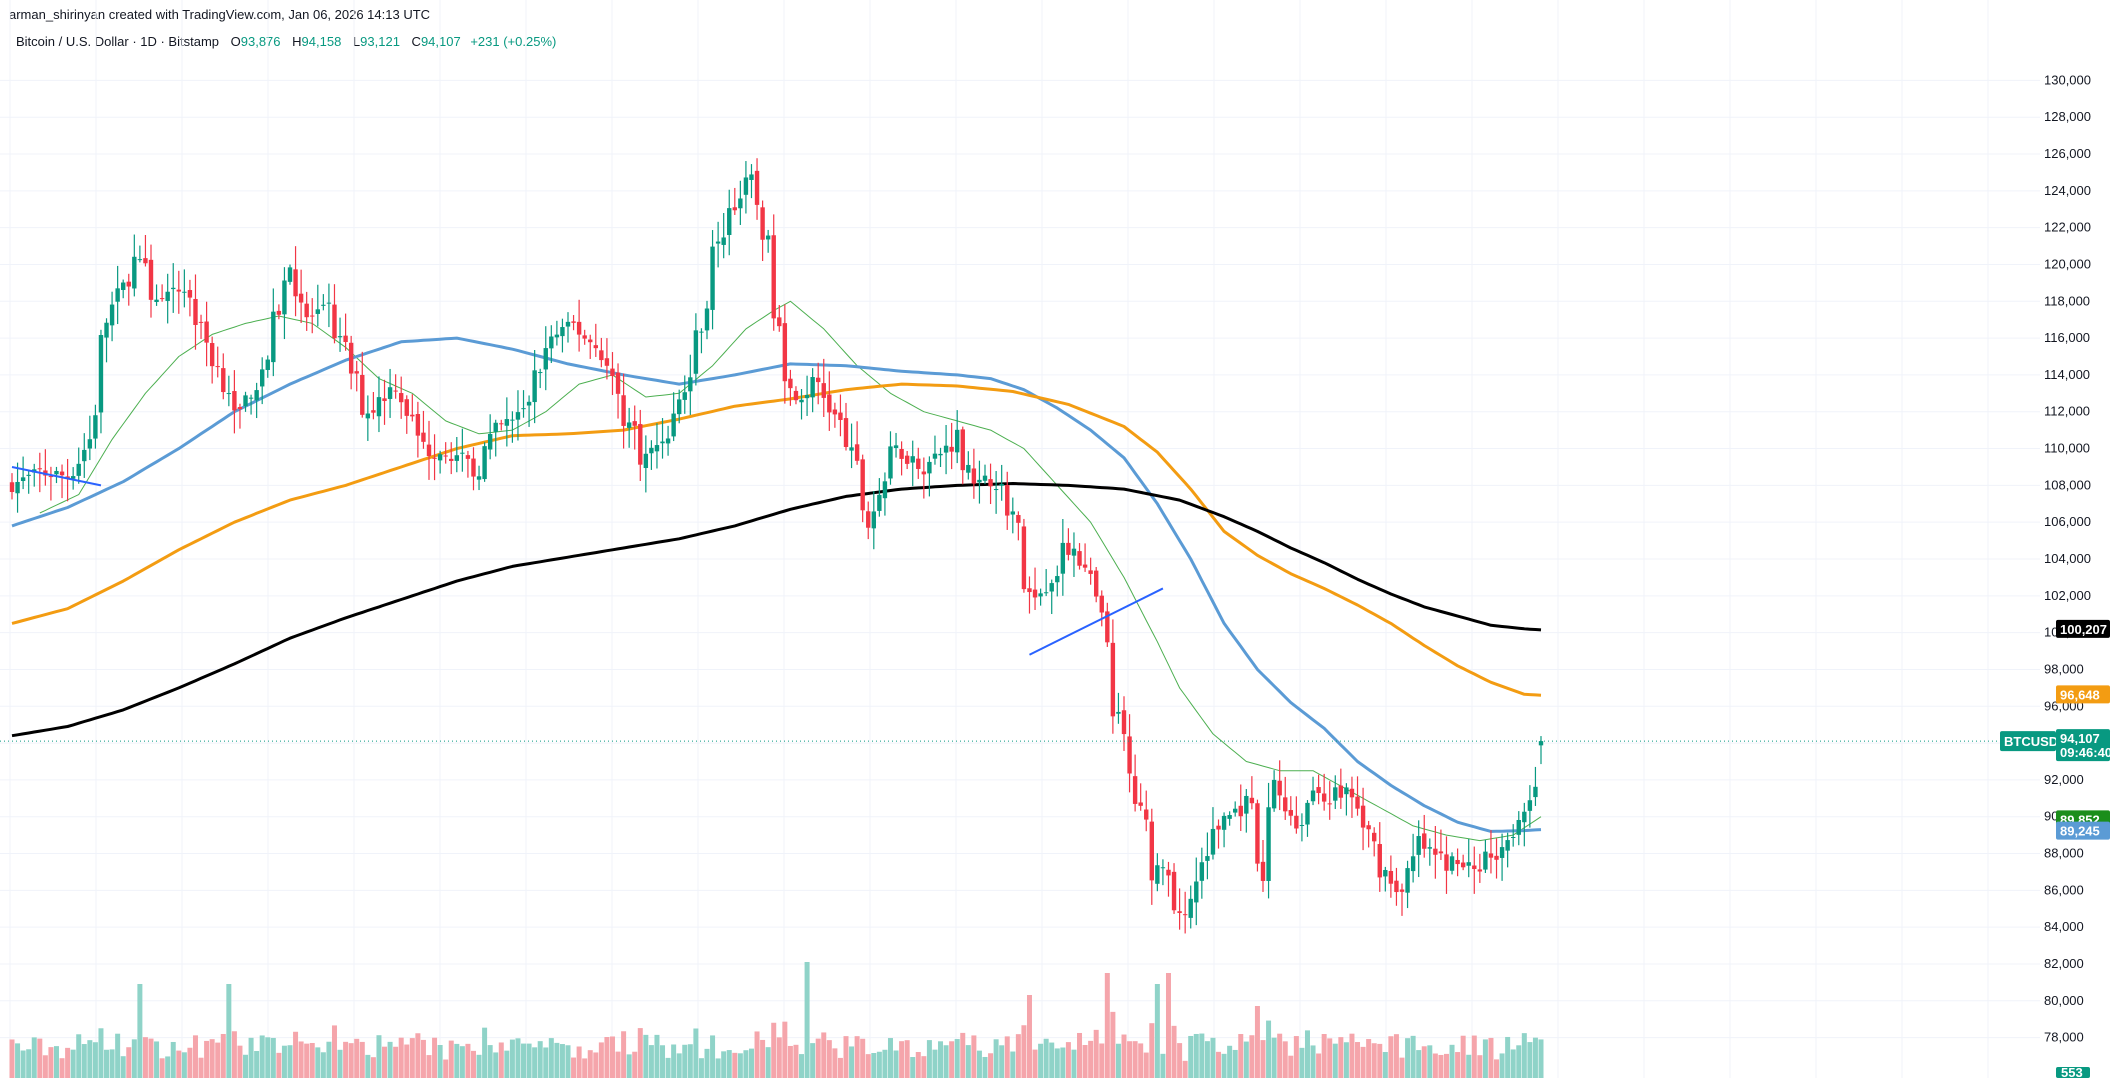 This screenshot has width=2119, height=1078. What do you see at coordinates (587, 560) in the screenshot?
I see `trendlines` at bounding box center [587, 560].